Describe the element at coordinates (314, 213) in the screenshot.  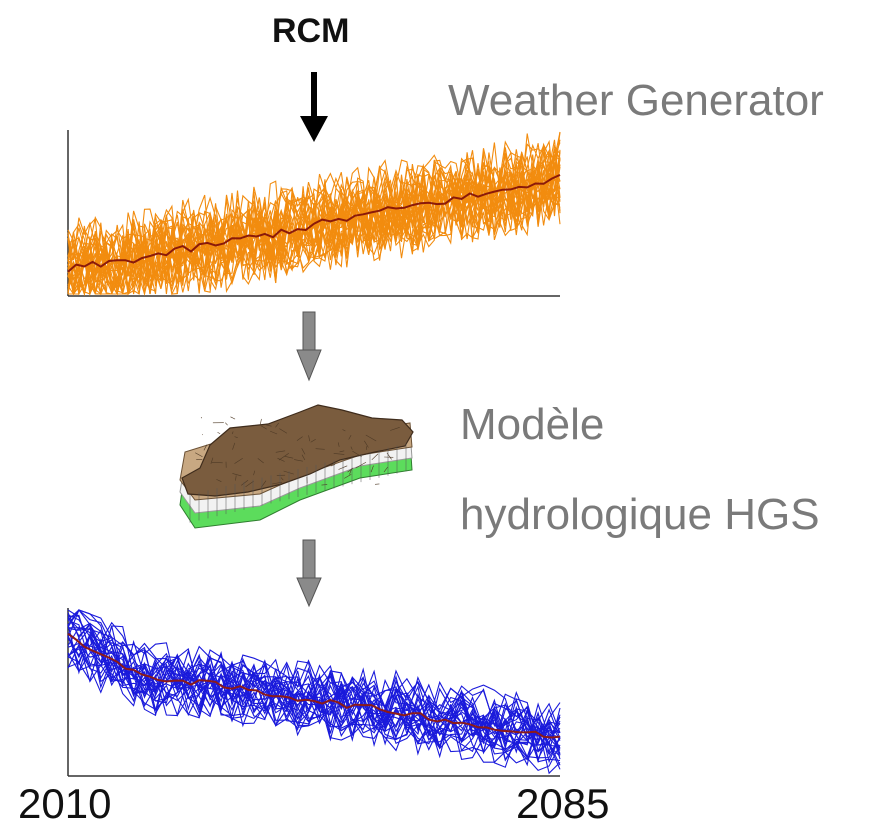
I see `top-ensemble-series` at that location.